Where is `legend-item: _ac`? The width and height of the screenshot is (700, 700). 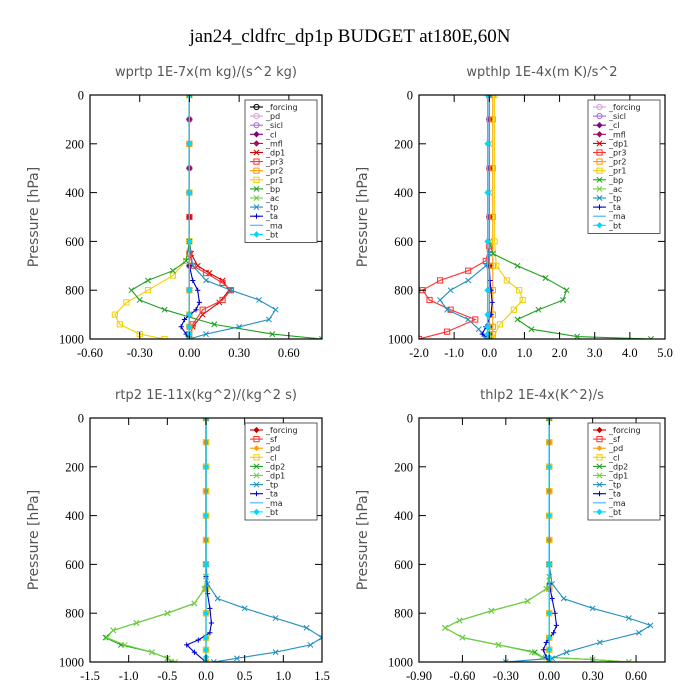 legend-item: _ac is located at coordinates (264, 198).